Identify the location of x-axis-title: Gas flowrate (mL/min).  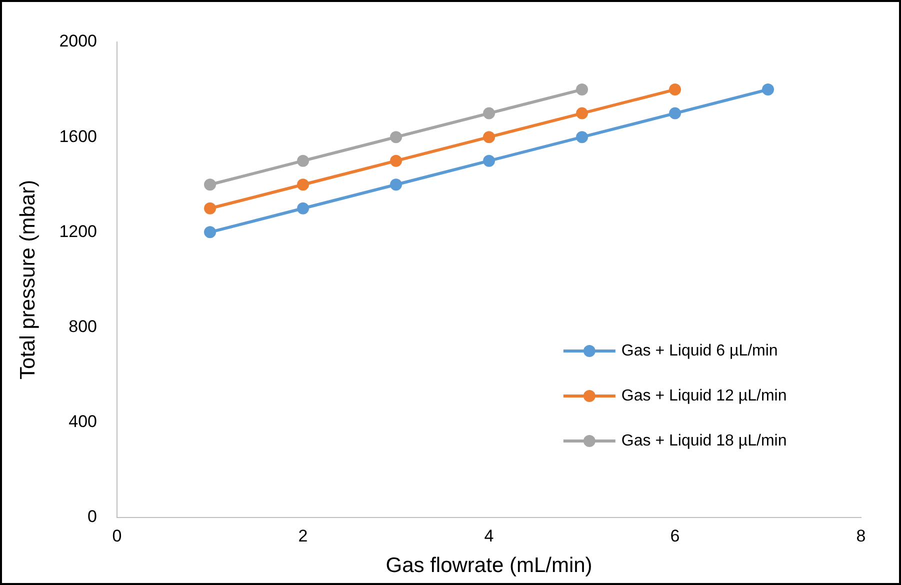
(489, 566).